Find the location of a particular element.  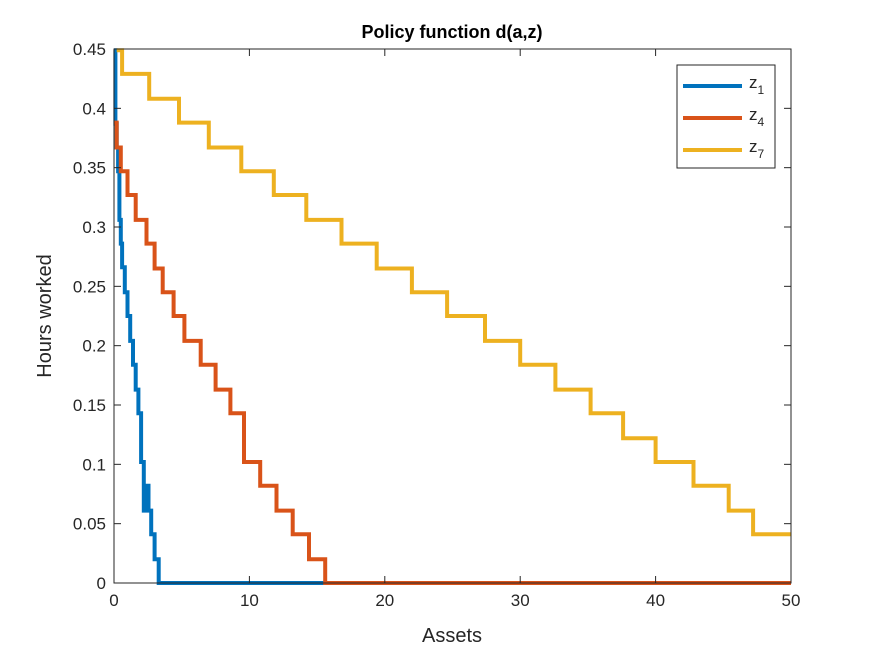

y-axis-label: Hours worked is located at coordinates (45, 315).